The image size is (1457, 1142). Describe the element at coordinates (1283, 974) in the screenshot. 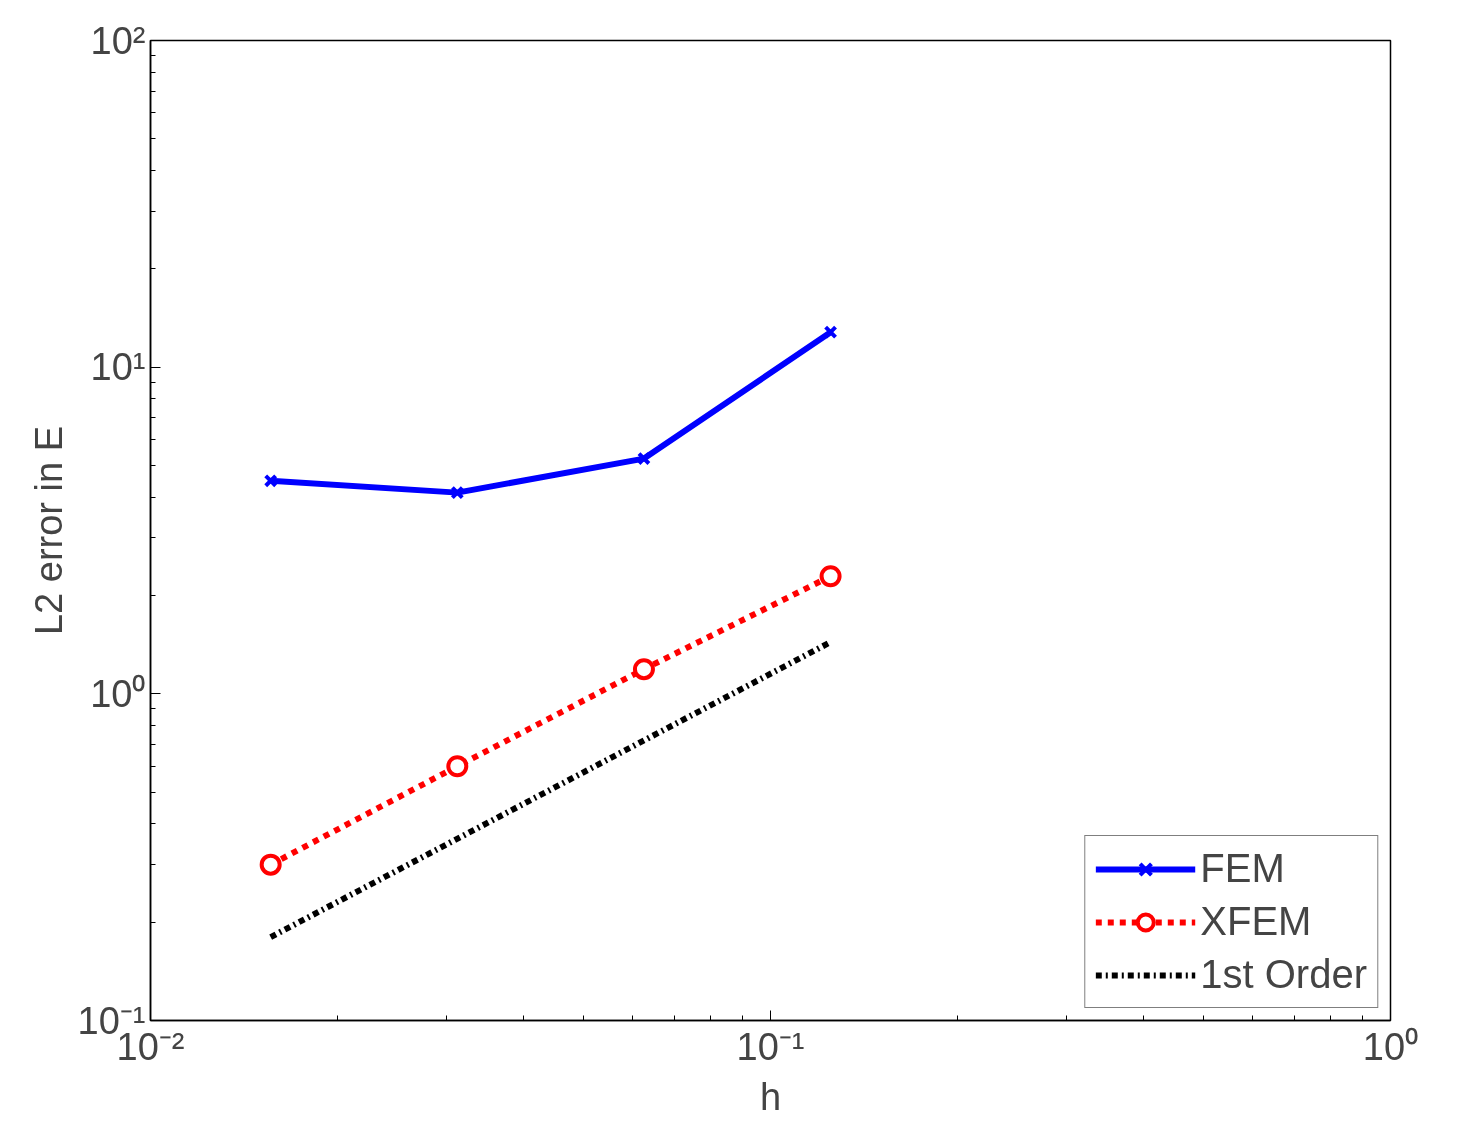

I see `legend-label: 1st Order` at that location.